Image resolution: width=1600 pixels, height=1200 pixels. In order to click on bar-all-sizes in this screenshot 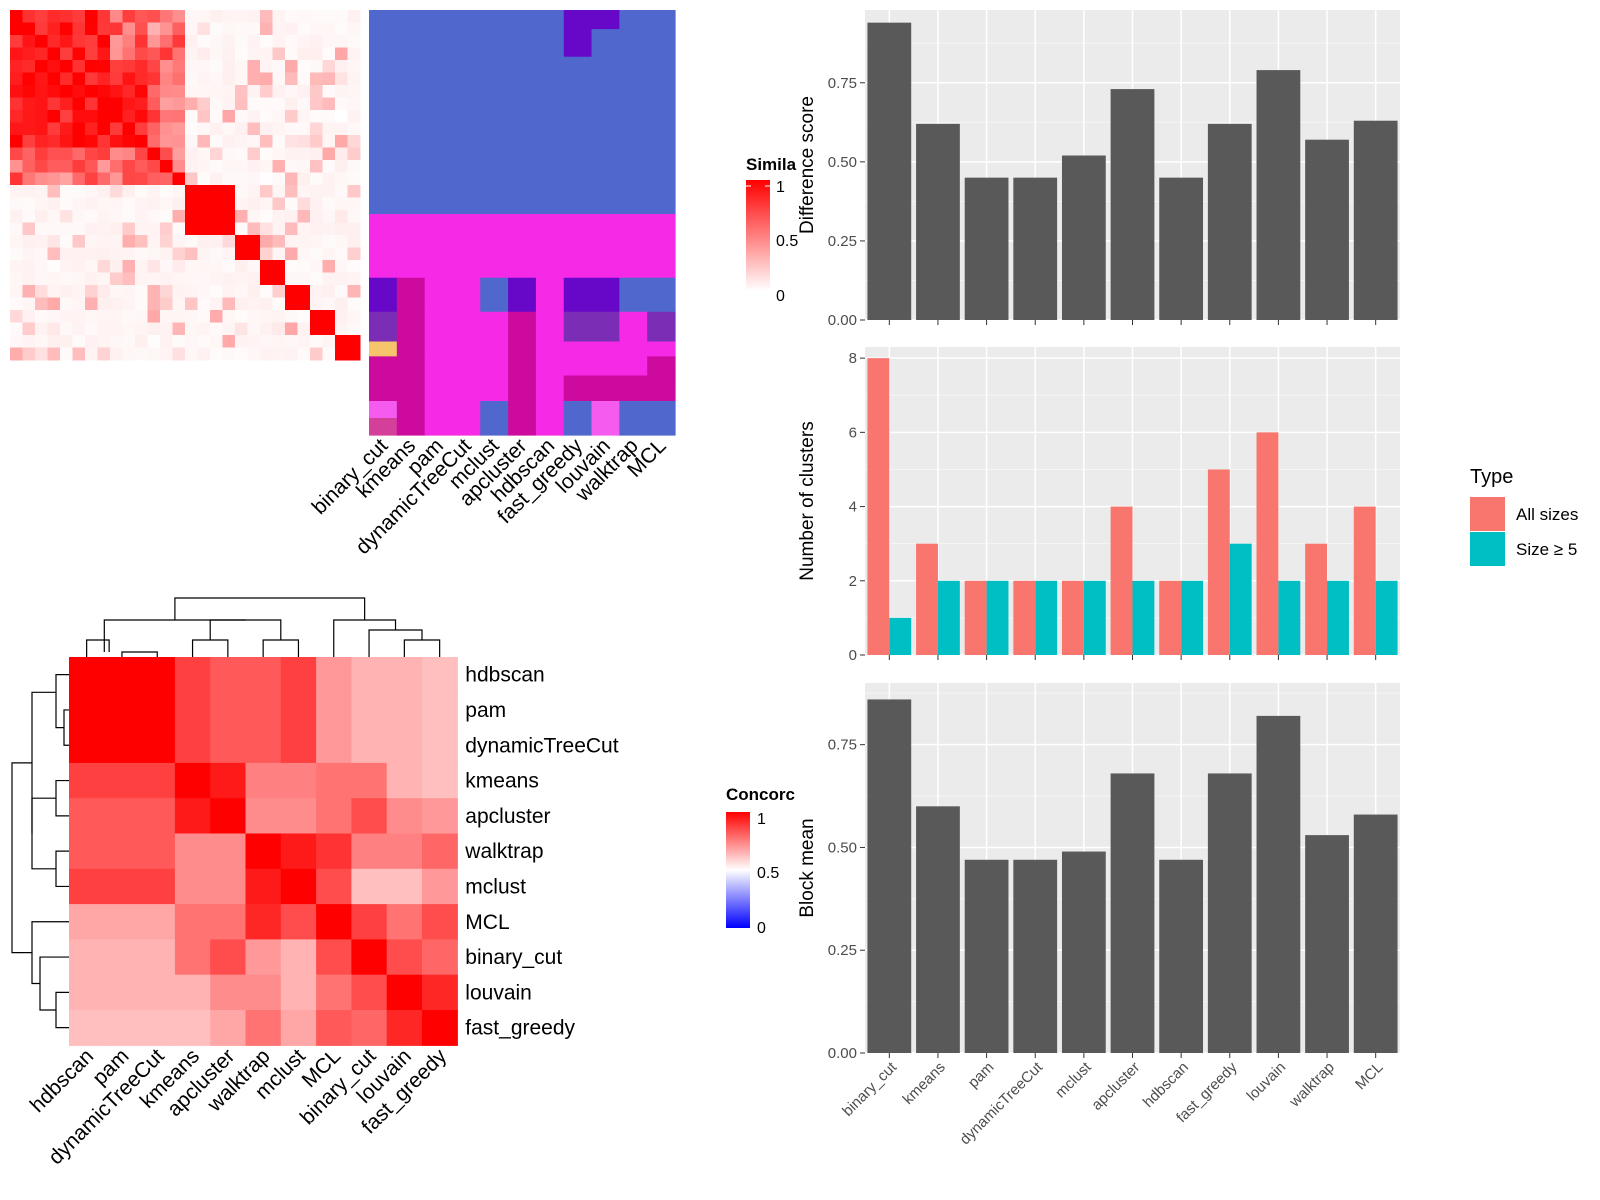, I will do `click(927, 599)`.